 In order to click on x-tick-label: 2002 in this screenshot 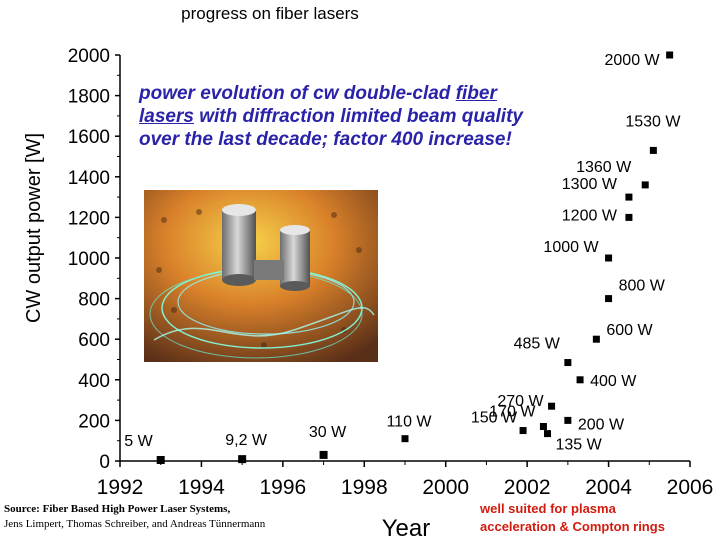, I will do `click(527, 487)`.